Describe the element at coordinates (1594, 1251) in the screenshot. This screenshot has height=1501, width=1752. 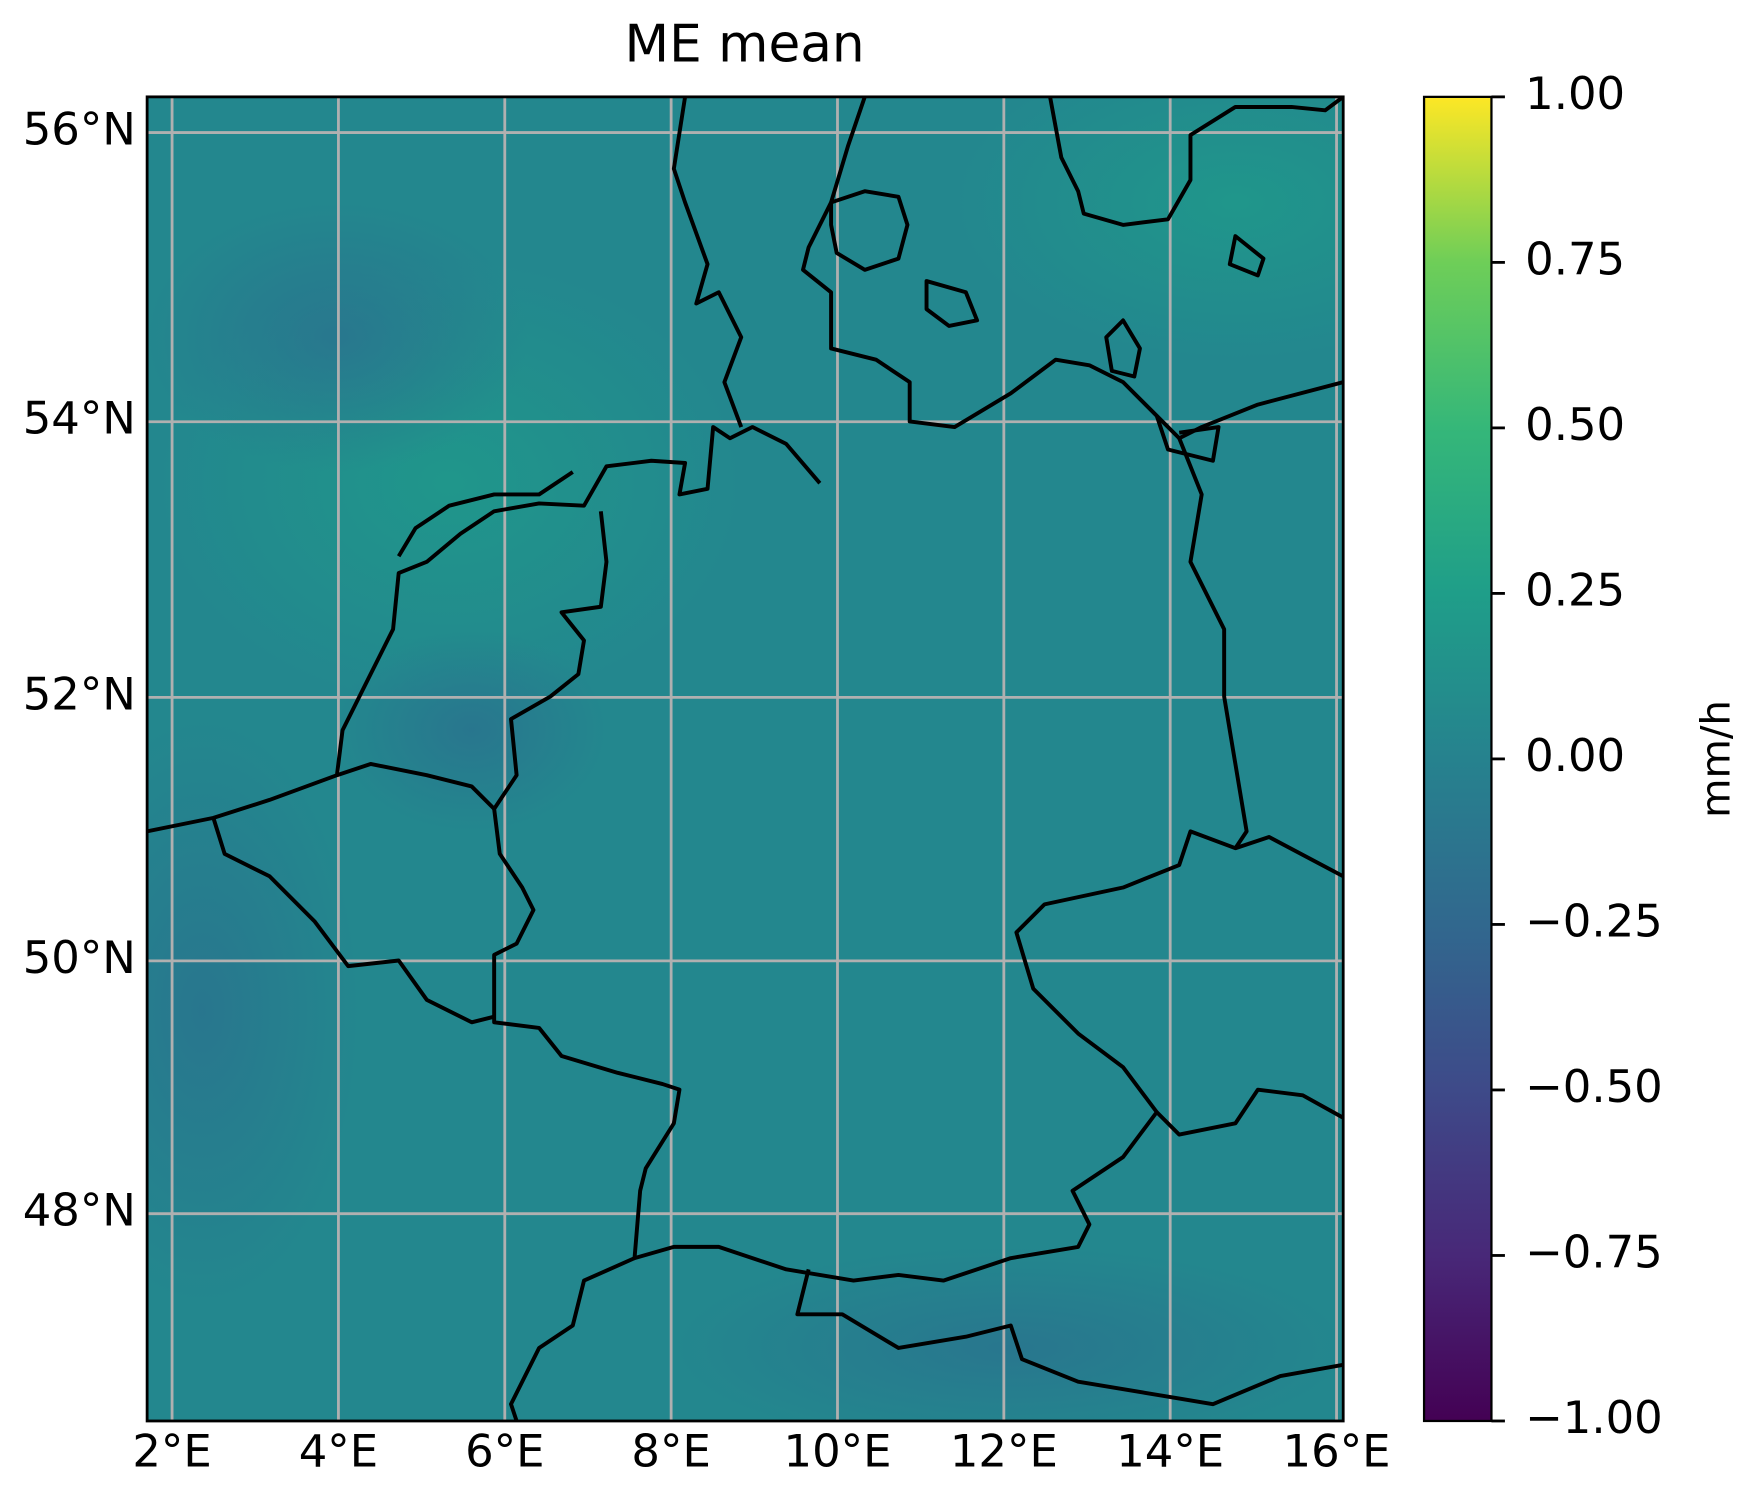
I see `colorbar-tick-label: −0.75` at that location.